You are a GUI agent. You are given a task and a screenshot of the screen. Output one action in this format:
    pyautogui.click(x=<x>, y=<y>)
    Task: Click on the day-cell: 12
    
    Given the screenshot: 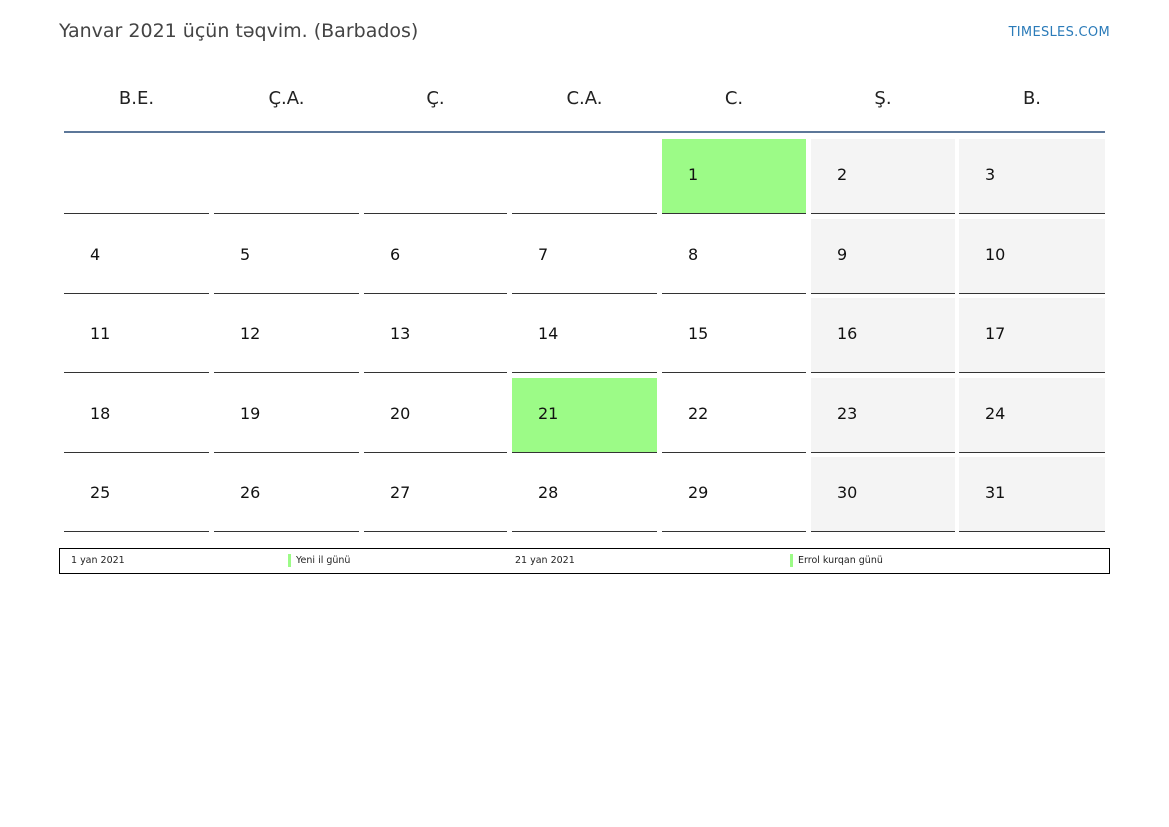 What is the action you would take?
    pyautogui.click(x=286, y=335)
    